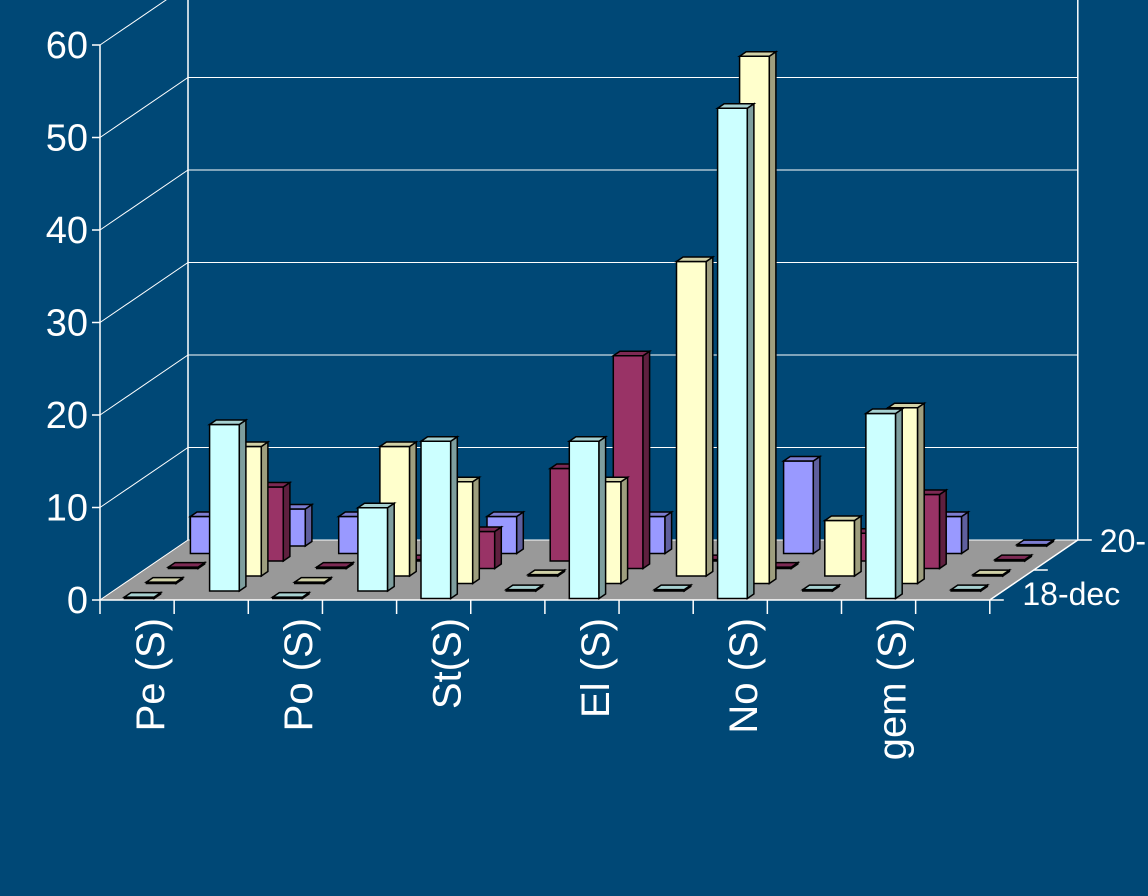 Image resolution: width=1148 pixels, height=896 pixels. What do you see at coordinates (67, 139) in the screenshot?
I see `y-tick-label: 50` at bounding box center [67, 139].